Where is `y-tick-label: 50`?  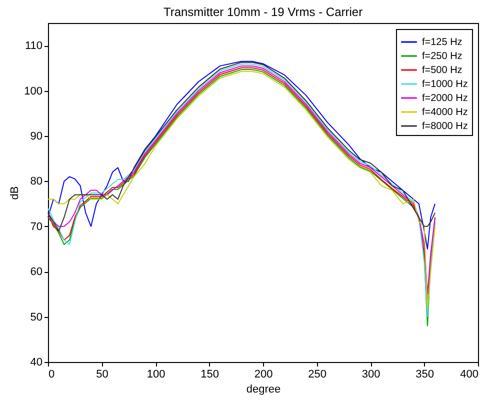 y-tick-label: 50 is located at coordinates (36, 317).